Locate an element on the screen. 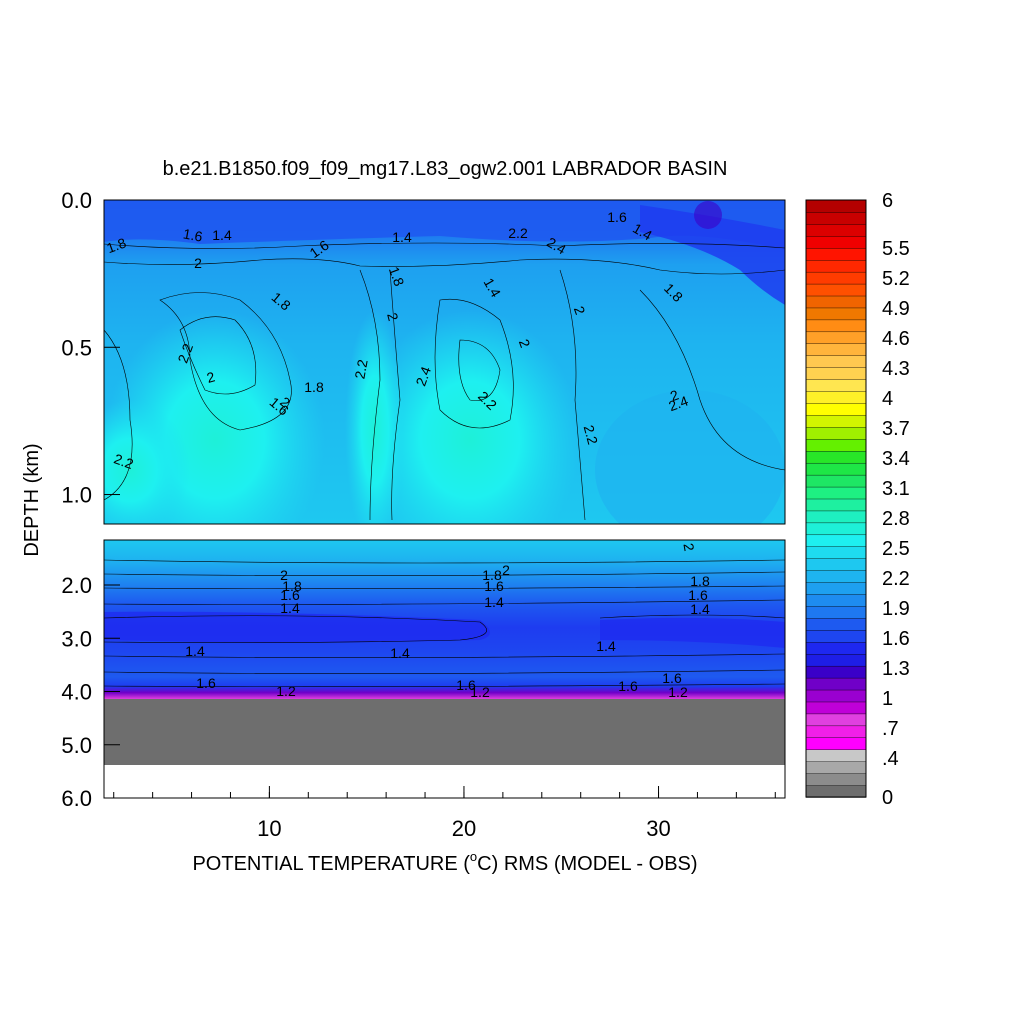  seafloor-mask is located at coordinates (444, 732).